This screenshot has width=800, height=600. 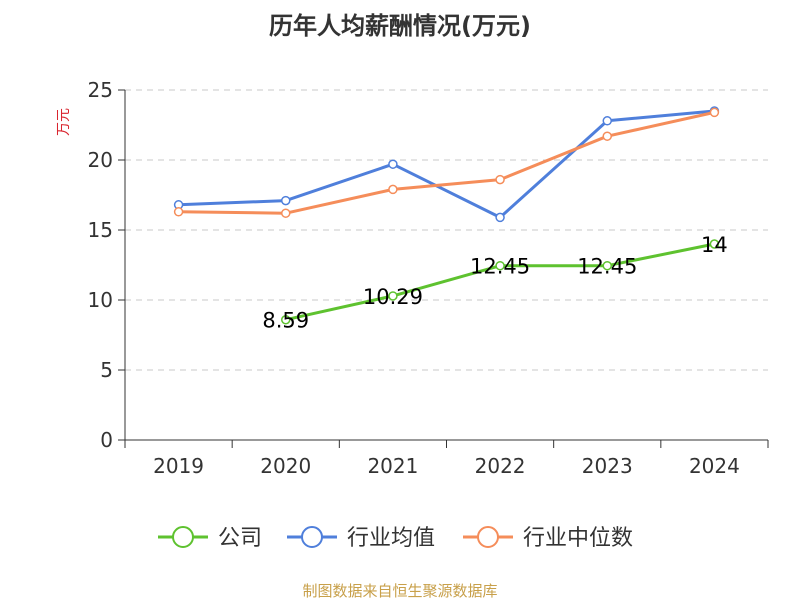 What do you see at coordinates (578, 538) in the screenshot?
I see `legend-label: 行业中位数` at bounding box center [578, 538].